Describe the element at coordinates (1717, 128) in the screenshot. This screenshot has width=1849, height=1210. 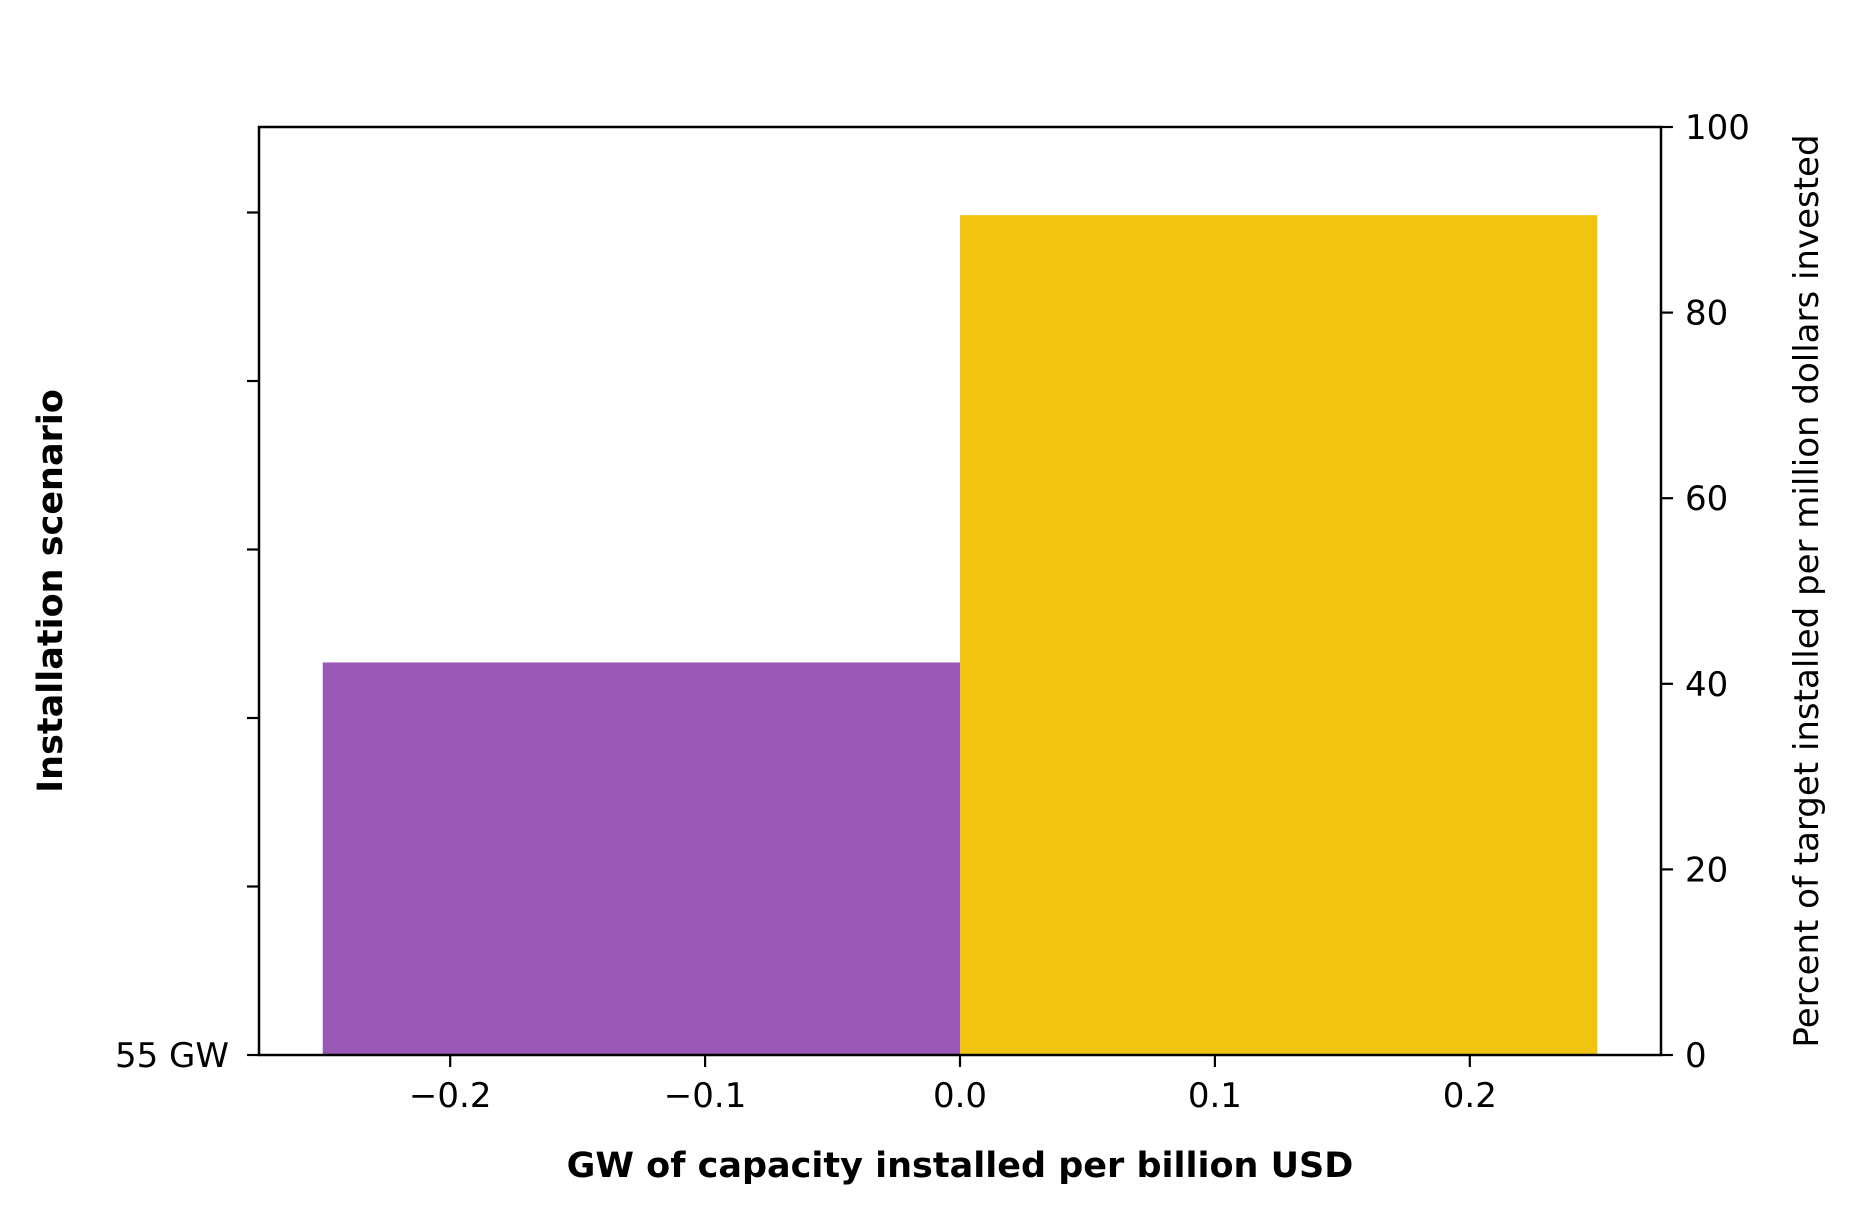
I see `right-y-tick-label: 100` at that location.